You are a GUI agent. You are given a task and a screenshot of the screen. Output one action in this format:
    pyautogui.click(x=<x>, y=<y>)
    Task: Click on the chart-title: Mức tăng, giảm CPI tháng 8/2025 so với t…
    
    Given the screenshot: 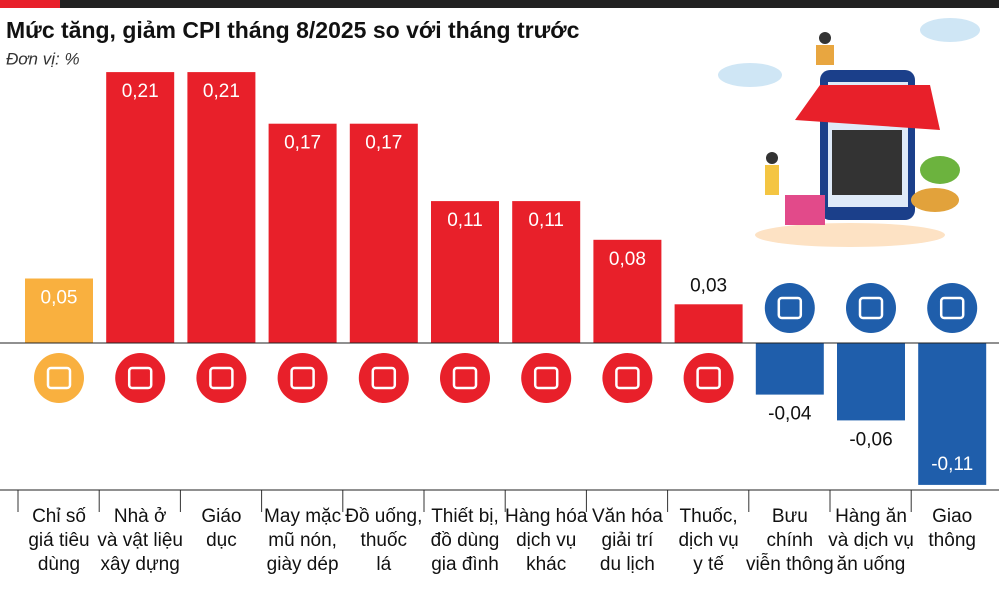 What is the action you would take?
    pyautogui.click(x=293, y=30)
    